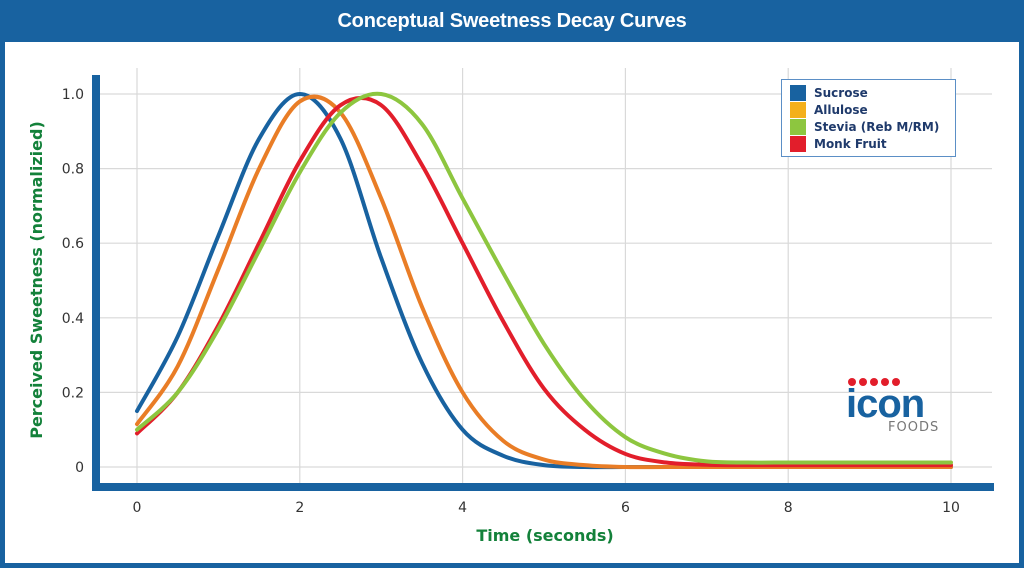 Image resolution: width=1024 pixels, height=568 pixels. Describe the element at coordinates (543, 487) in the screenshot. I see `x-axis-bar` at that location.